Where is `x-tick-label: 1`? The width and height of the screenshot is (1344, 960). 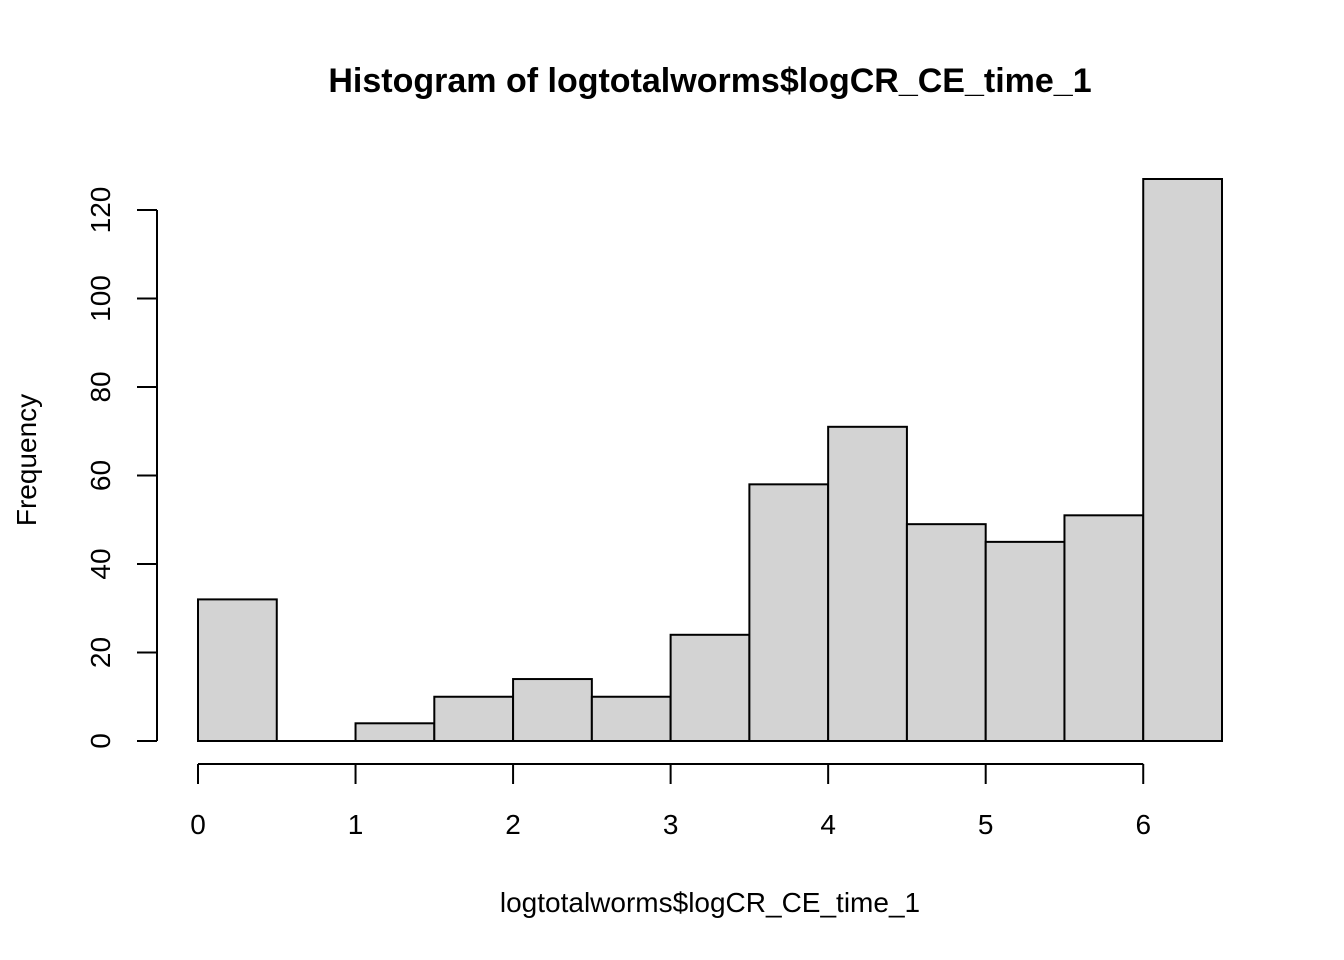
x-tick-label: 1 is located at coordinates (356, 824).